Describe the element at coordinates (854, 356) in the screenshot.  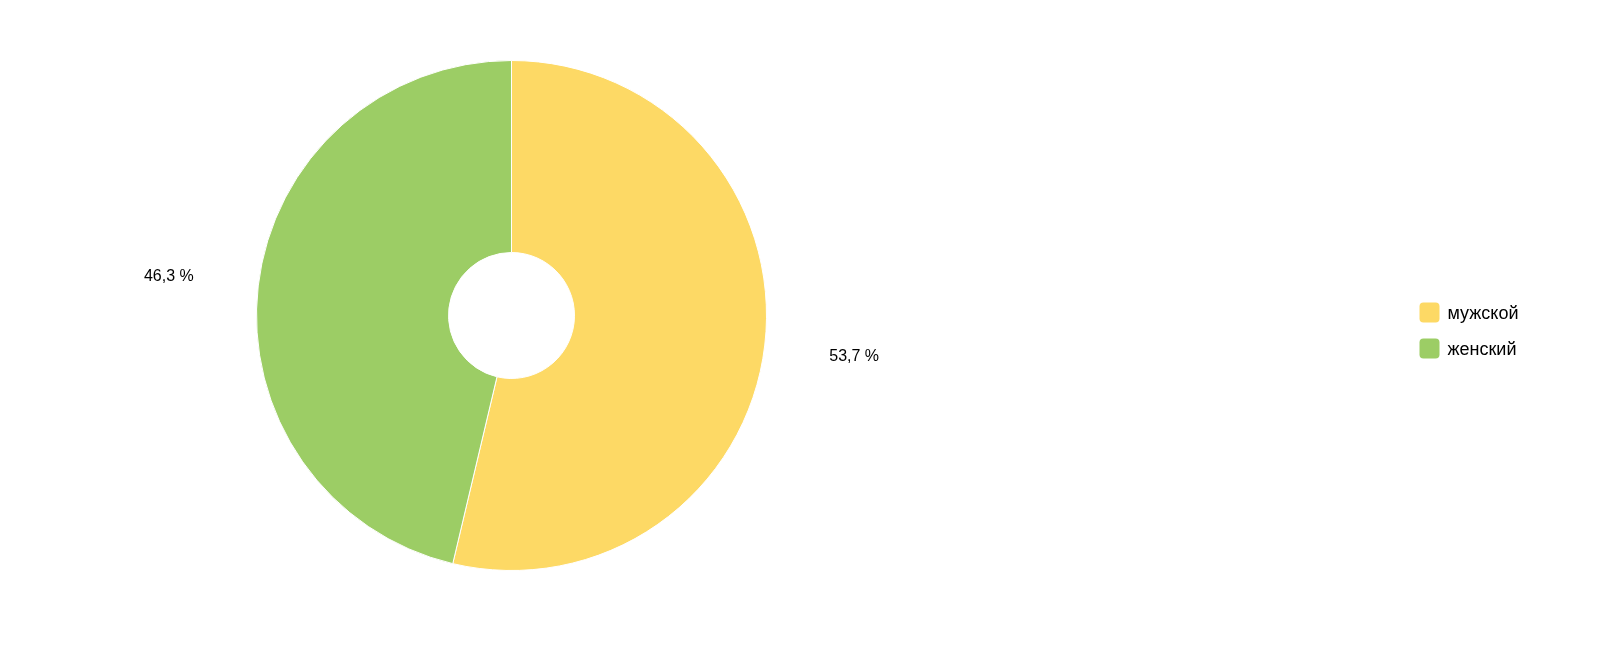
I see `data-label: 53,7 %` at that location.